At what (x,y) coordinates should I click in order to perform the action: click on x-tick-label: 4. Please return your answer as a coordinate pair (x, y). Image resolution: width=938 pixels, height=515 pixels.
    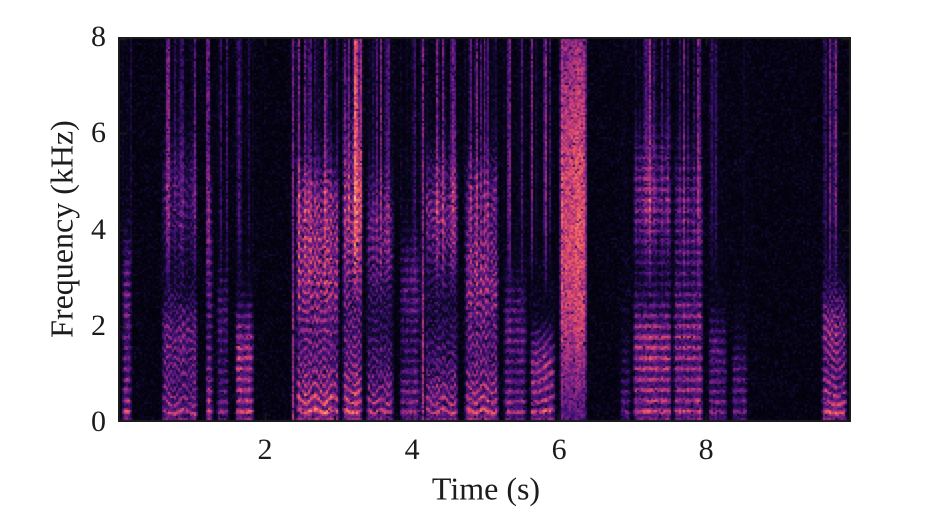
    Looking at the image, I should click on (412, 449).